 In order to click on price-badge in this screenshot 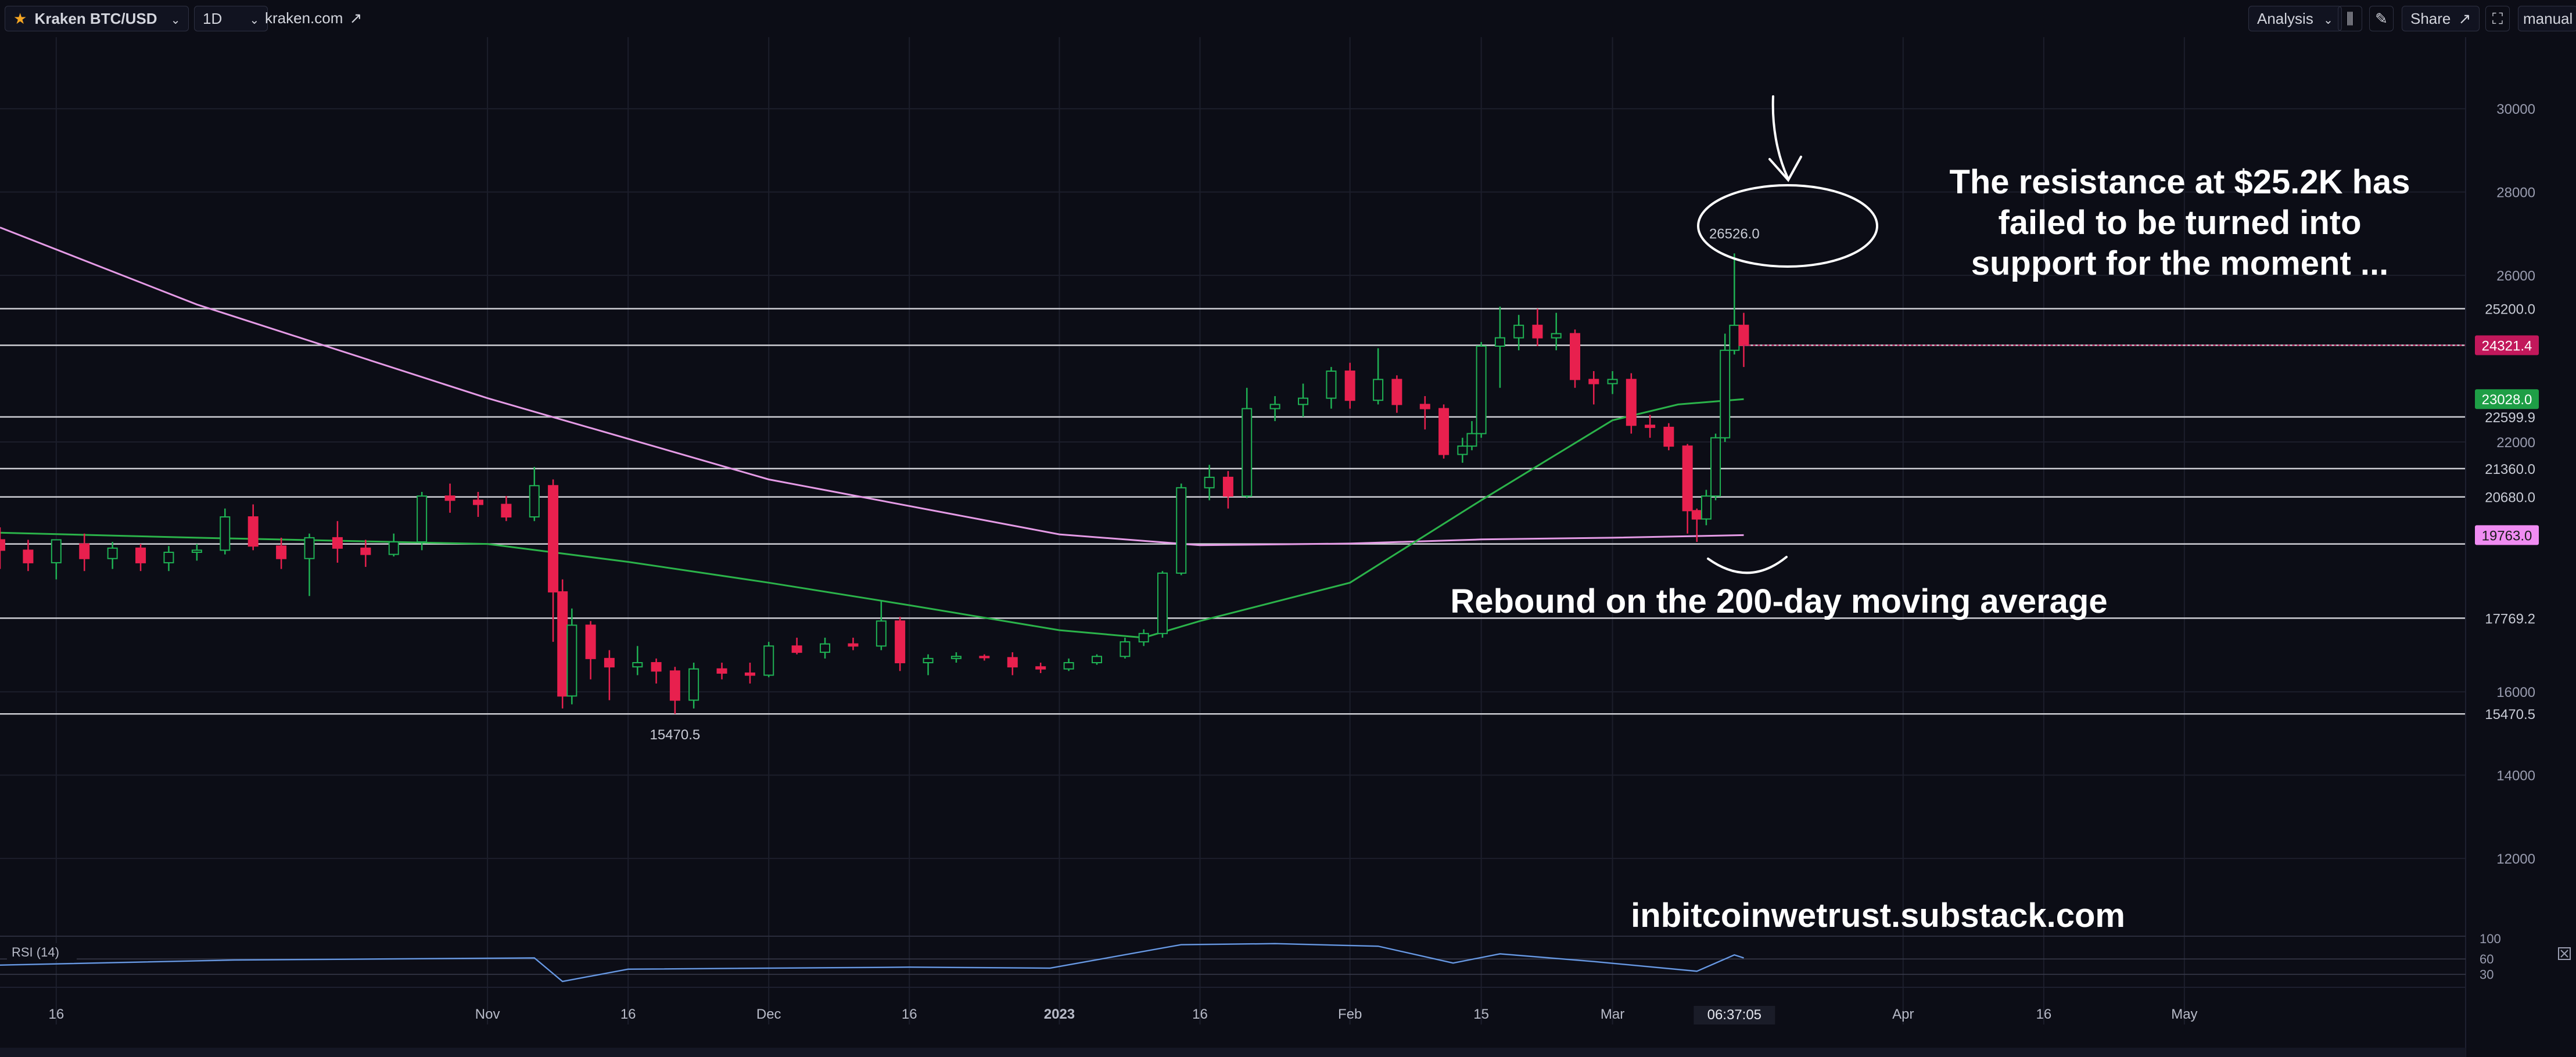, I will do `click(2507, 535)`.